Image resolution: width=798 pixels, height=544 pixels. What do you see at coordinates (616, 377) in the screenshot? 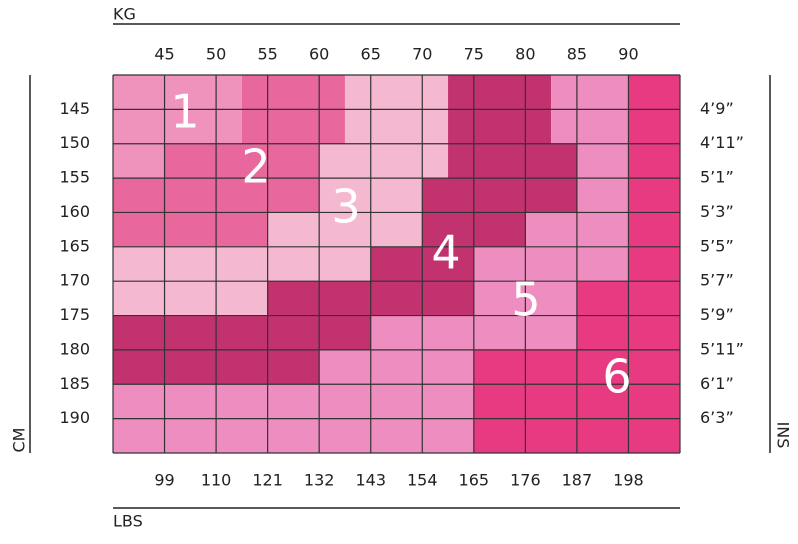
I see `zone-number: 6` at bounding box center [616, 377].